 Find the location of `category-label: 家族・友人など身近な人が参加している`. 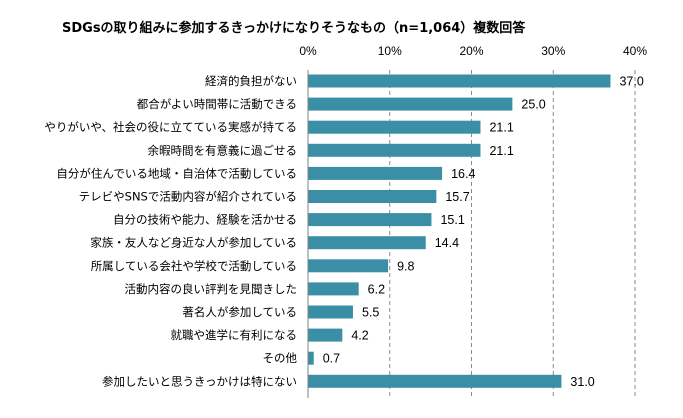

category-label: 家族・友人など身近な人が参加している is located at coordinates (193, 243).